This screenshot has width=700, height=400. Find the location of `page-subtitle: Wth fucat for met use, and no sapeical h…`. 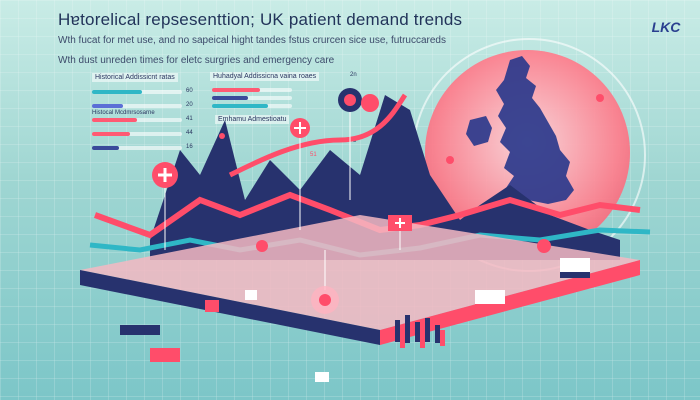

page-subtitle: Wth fucat for met use, and no sapeical h… is located at coordinates (252, 40).